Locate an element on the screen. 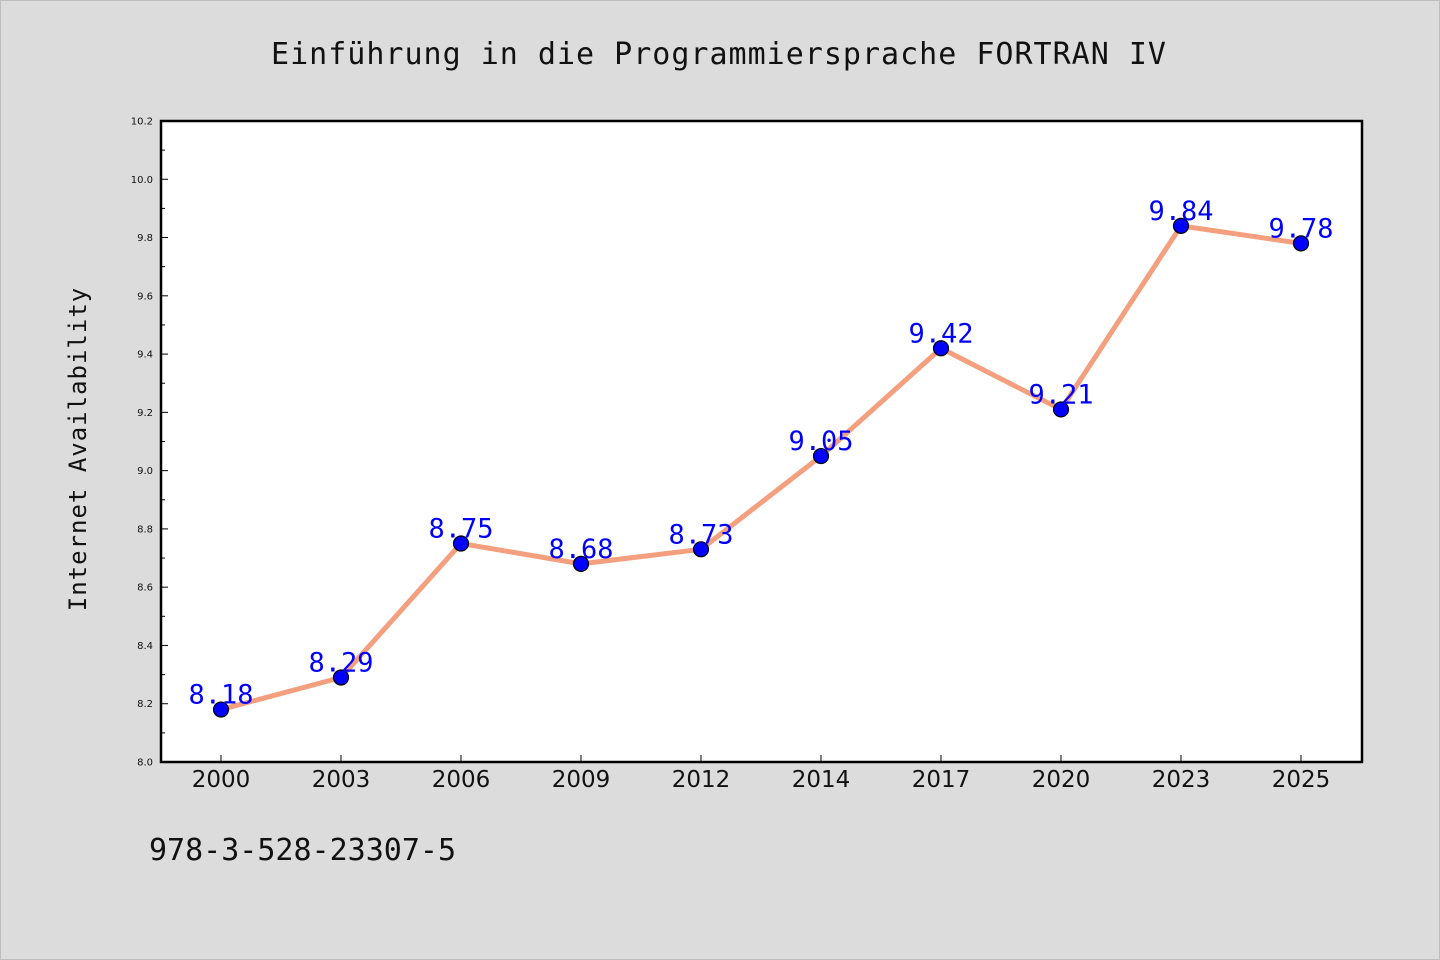  y-tick-label: 8.2 is located at coordinates (145, 704).